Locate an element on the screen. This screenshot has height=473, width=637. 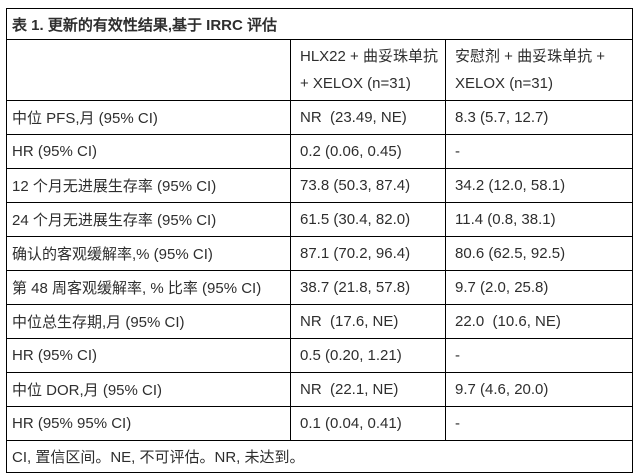
table-row: HR (95% 95% CI) 0.1 (0.04, 0.41) - is located at coordinates (320, 423).